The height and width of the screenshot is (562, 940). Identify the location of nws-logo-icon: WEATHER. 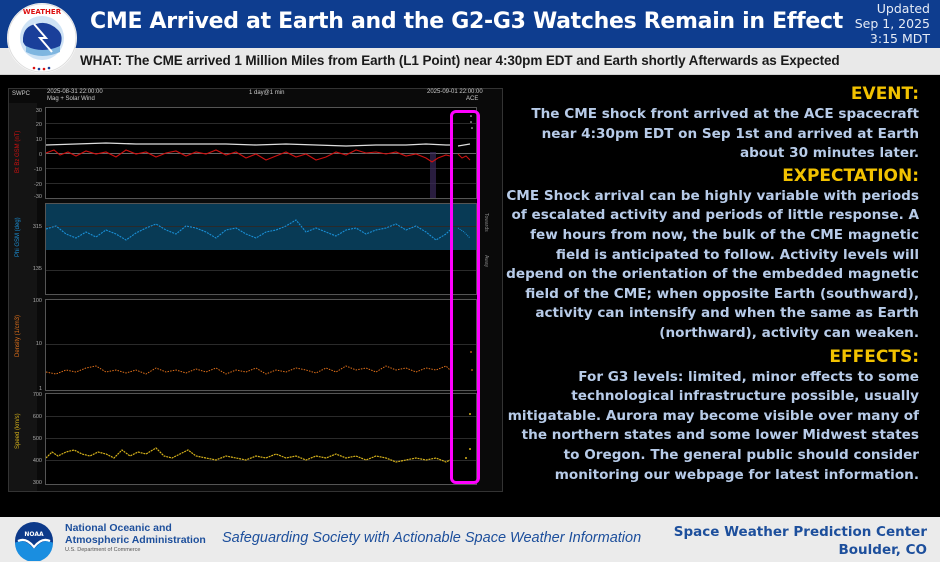
(42, 38).